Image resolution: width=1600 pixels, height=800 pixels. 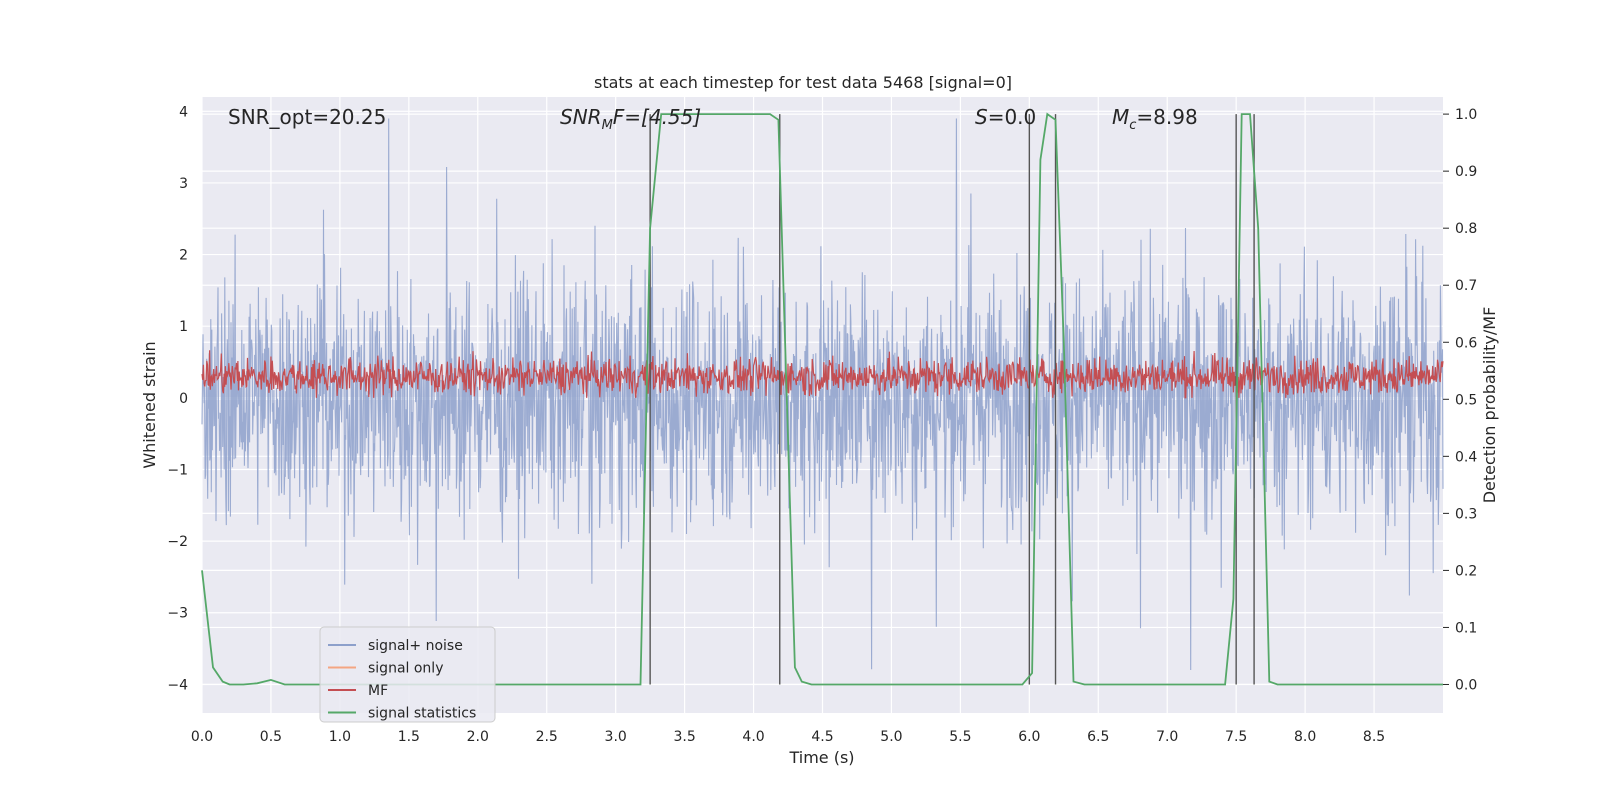 I want to click on y-tick-label: 0, so click(x=183, y=399).